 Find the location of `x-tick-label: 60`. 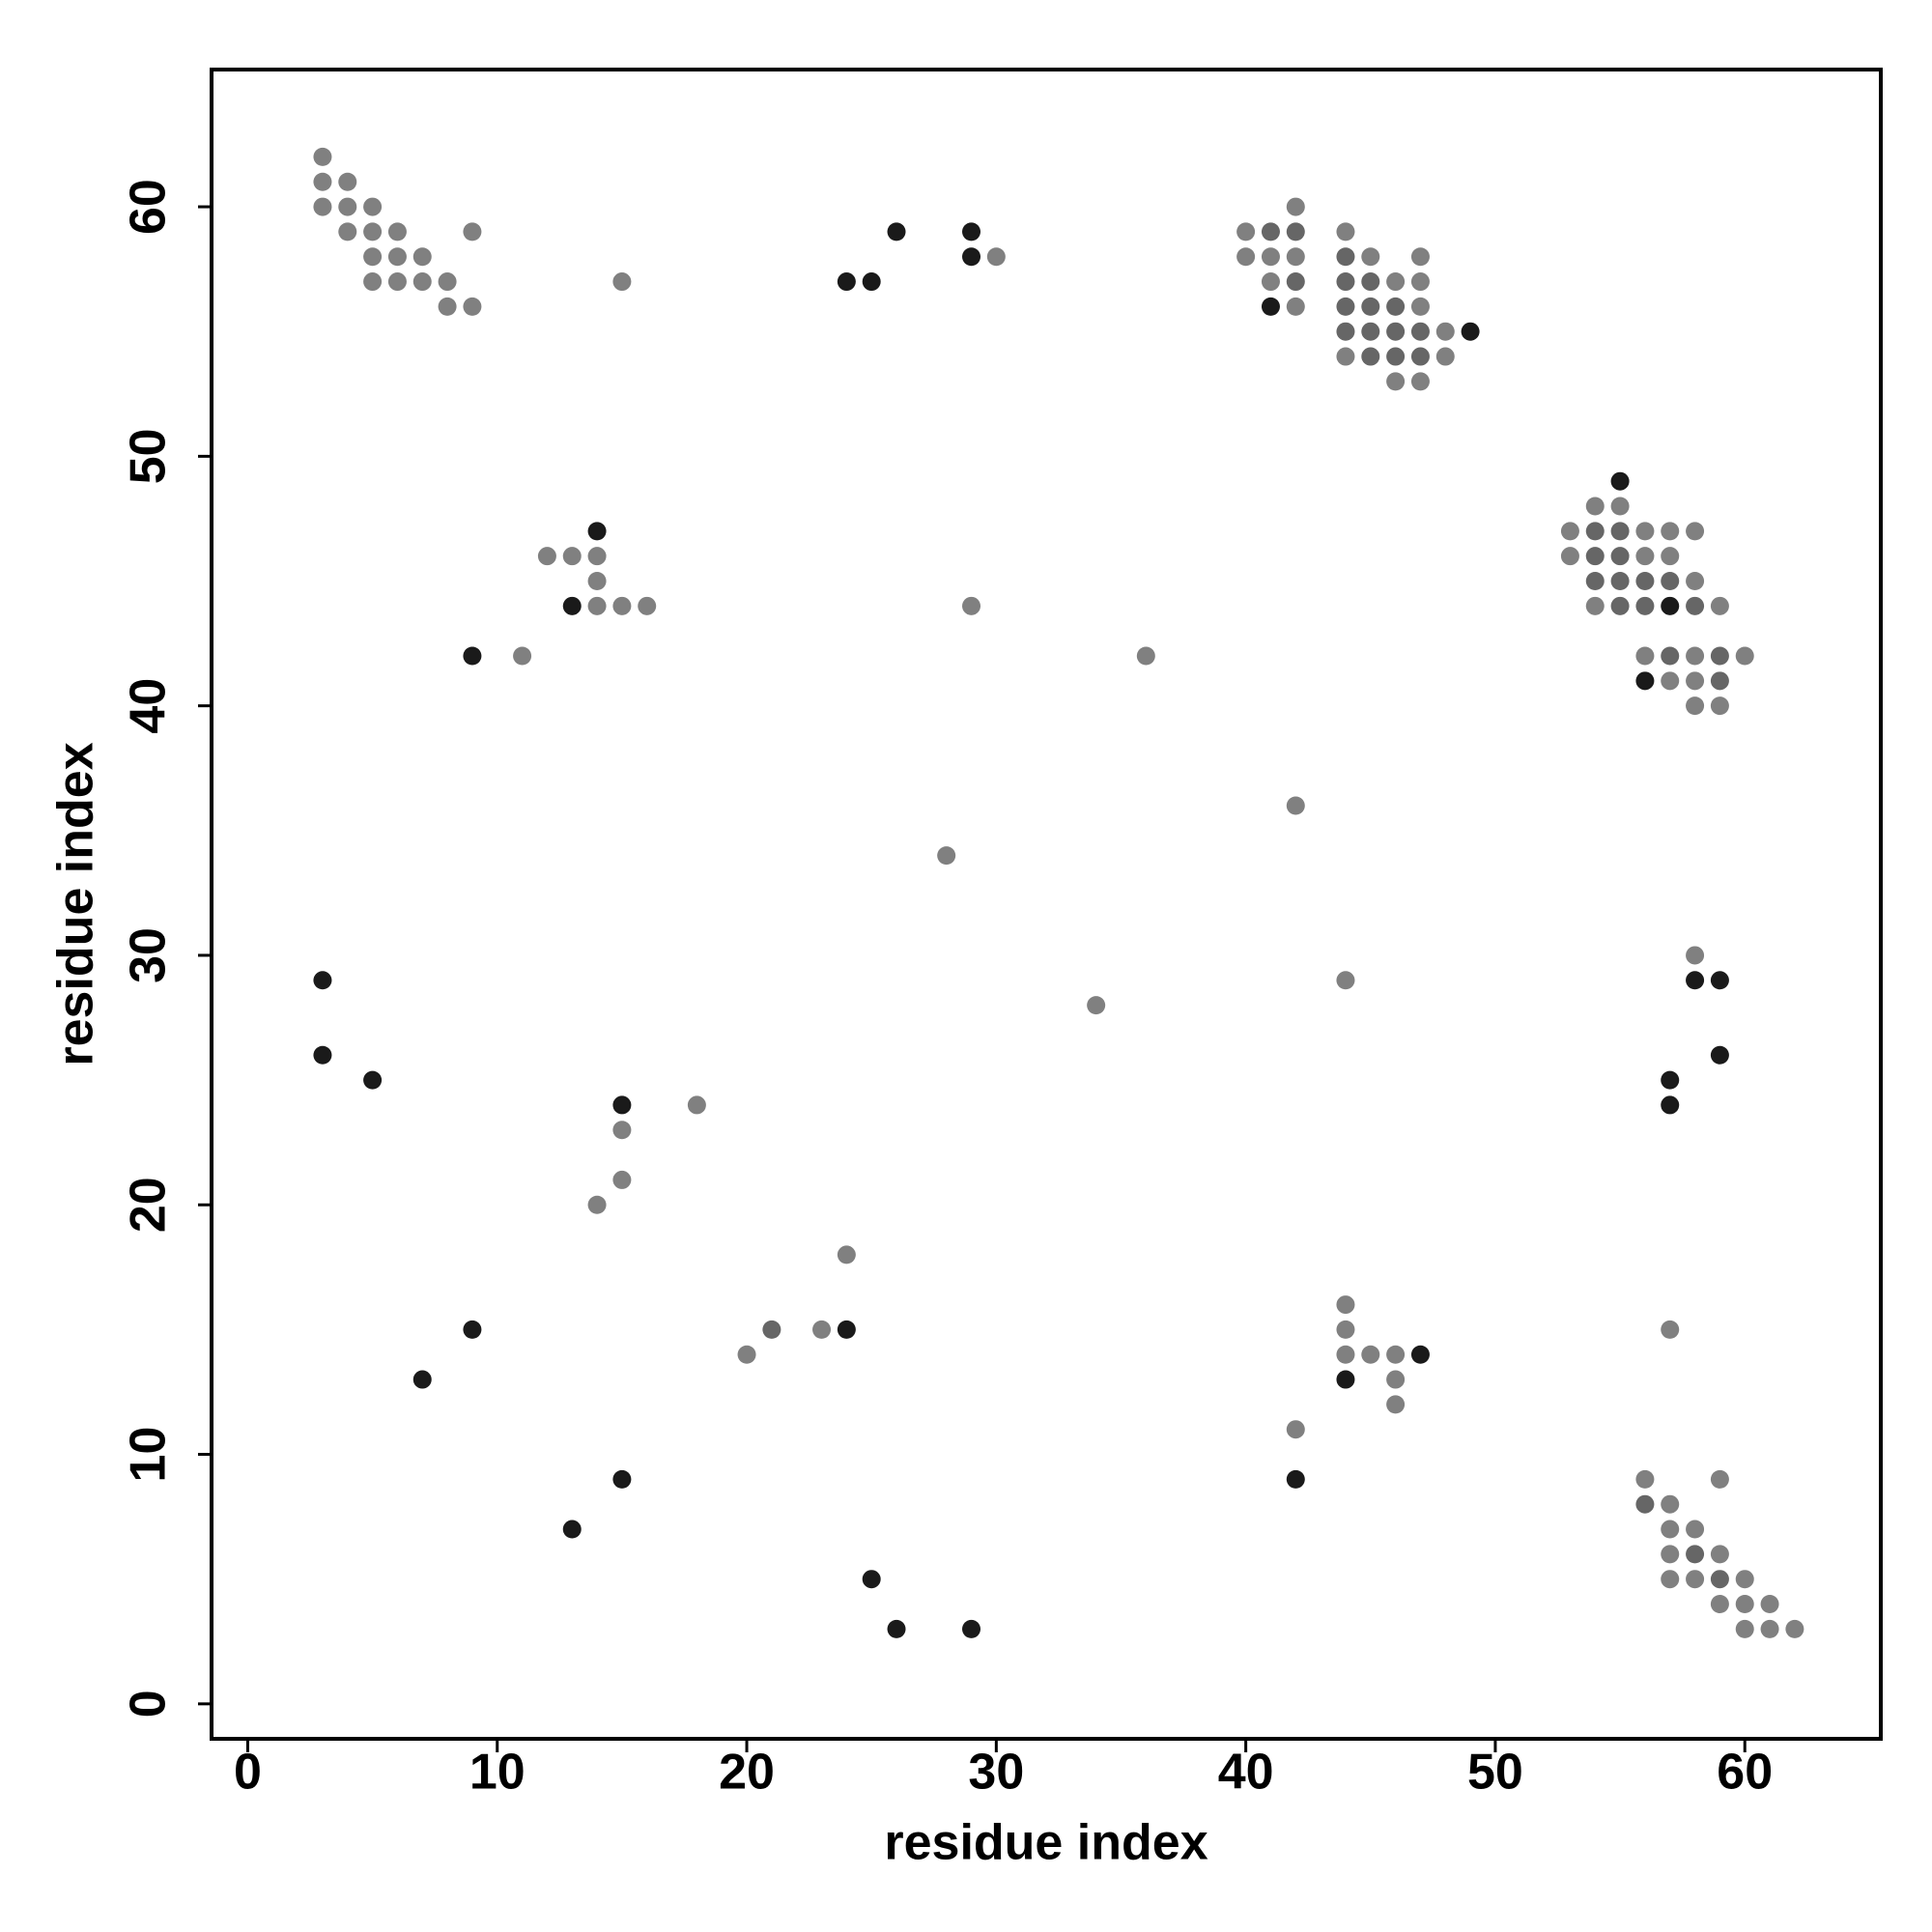

x-tick-label: 60 is located at coordinates (1745, 1773).